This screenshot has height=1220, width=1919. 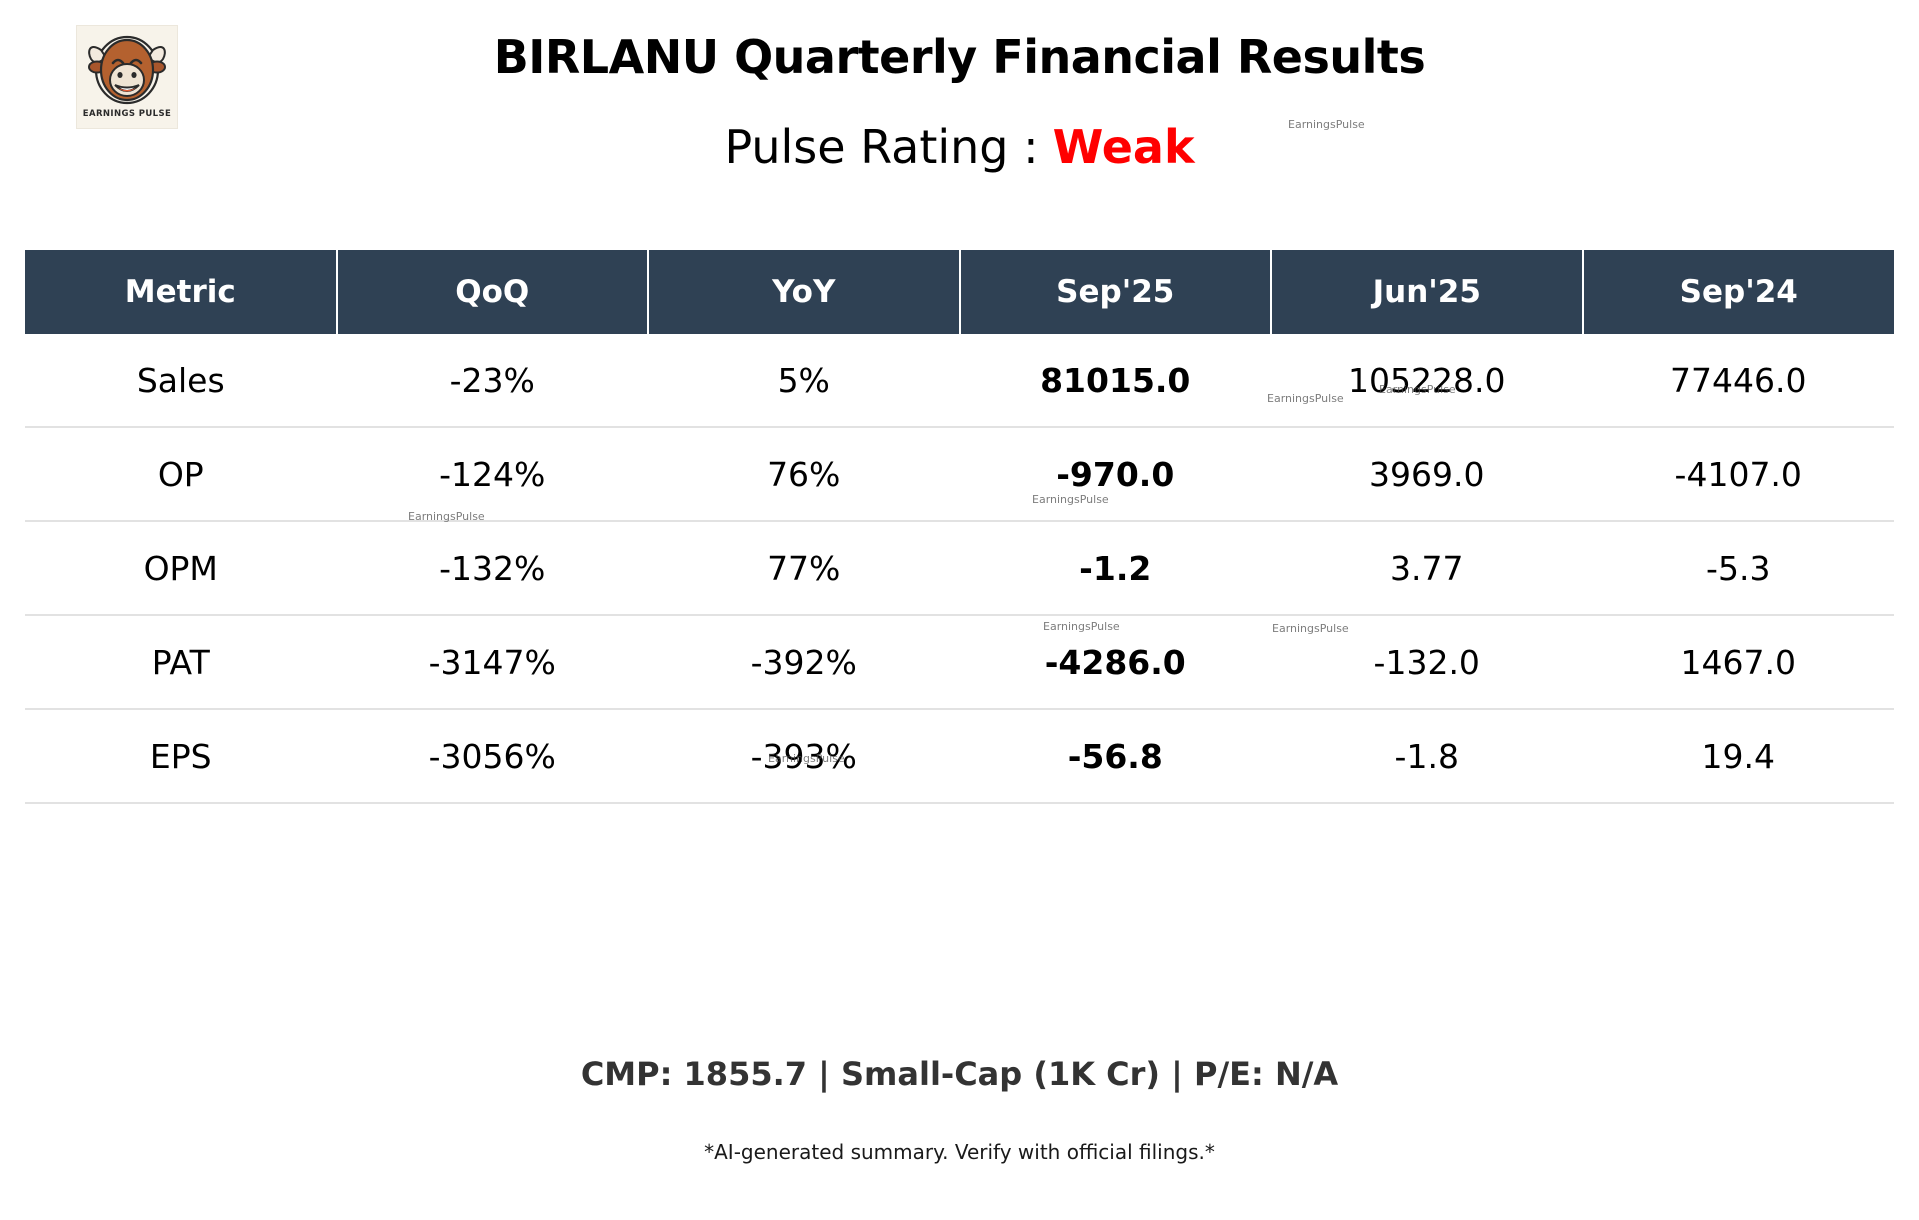 I want to click on cell-sep25: -4286.0, so click(x=1115, y=662).